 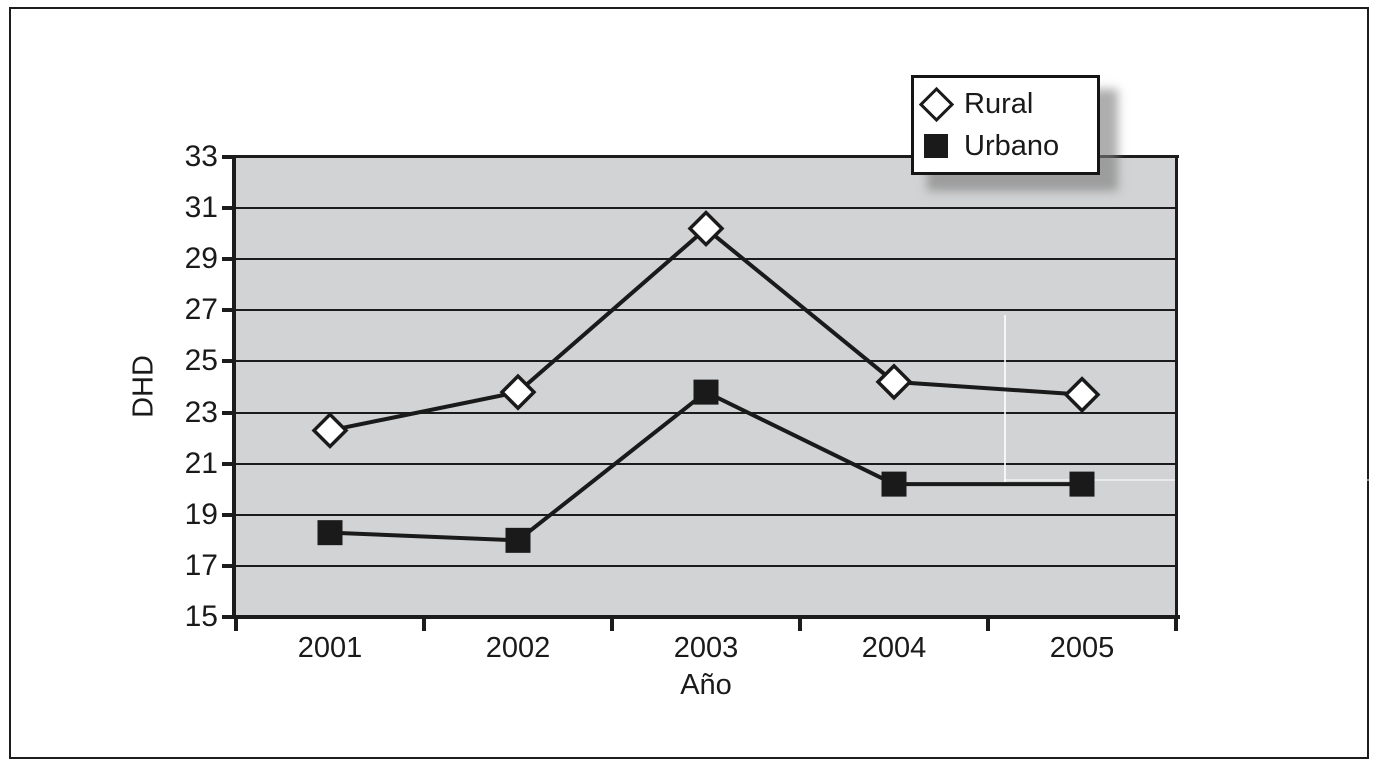 I want to click on x-tick-label: 2004, so click(x=894, y=648).